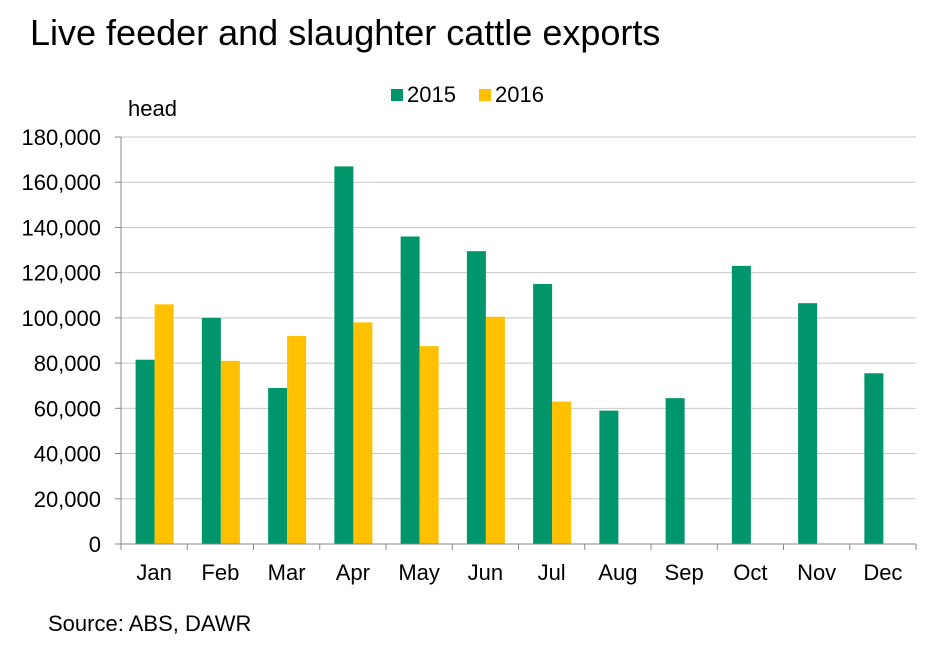 Image resolution: width=933 pixels, height=654 pixels. Describe the element at coordinates (675, 471) in the screenshot. I see `bar-2015-sep` at that location.